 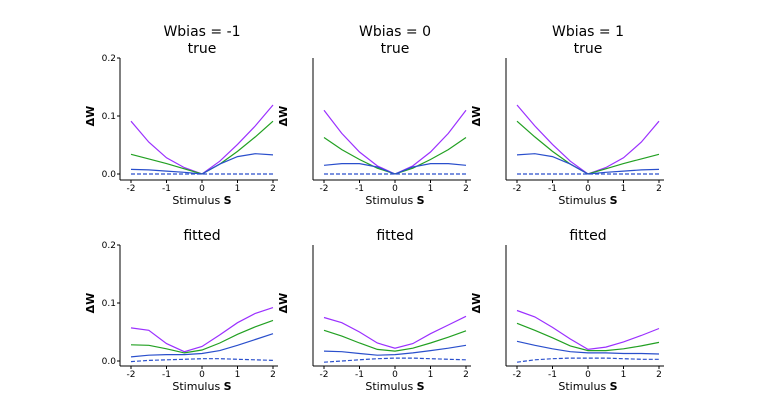 I want to click on panel-6: fitted -2 -1 0 1 2 ΔW Stimulus S, so click(x=567, y=310).